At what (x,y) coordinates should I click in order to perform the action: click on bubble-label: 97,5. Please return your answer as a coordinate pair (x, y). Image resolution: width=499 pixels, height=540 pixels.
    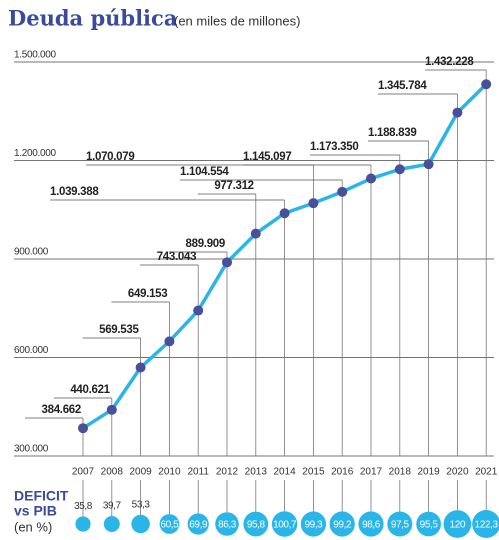
    Looking at the image, I should click on (400, 525).